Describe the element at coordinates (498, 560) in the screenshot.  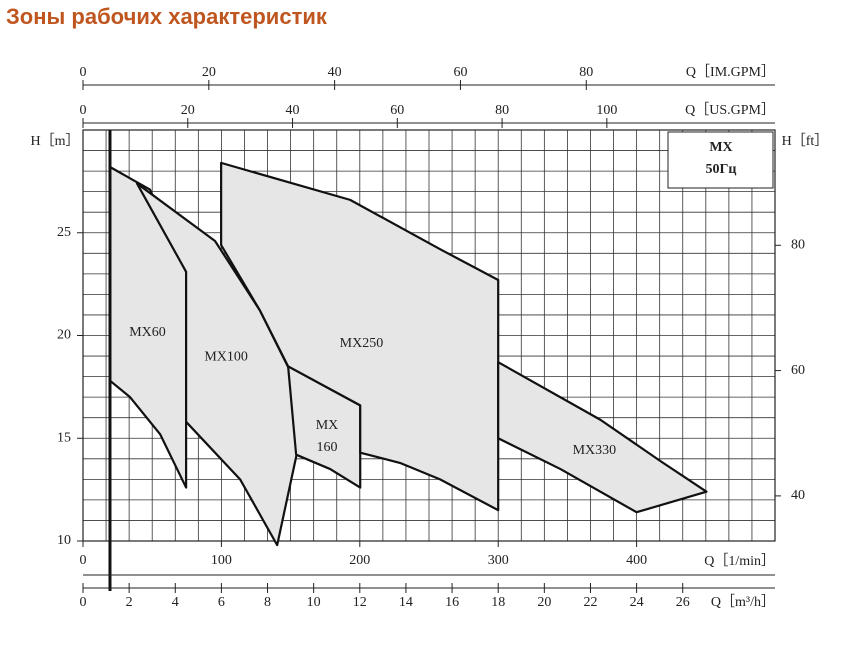
I see `x-tick-label: 300` at that location.